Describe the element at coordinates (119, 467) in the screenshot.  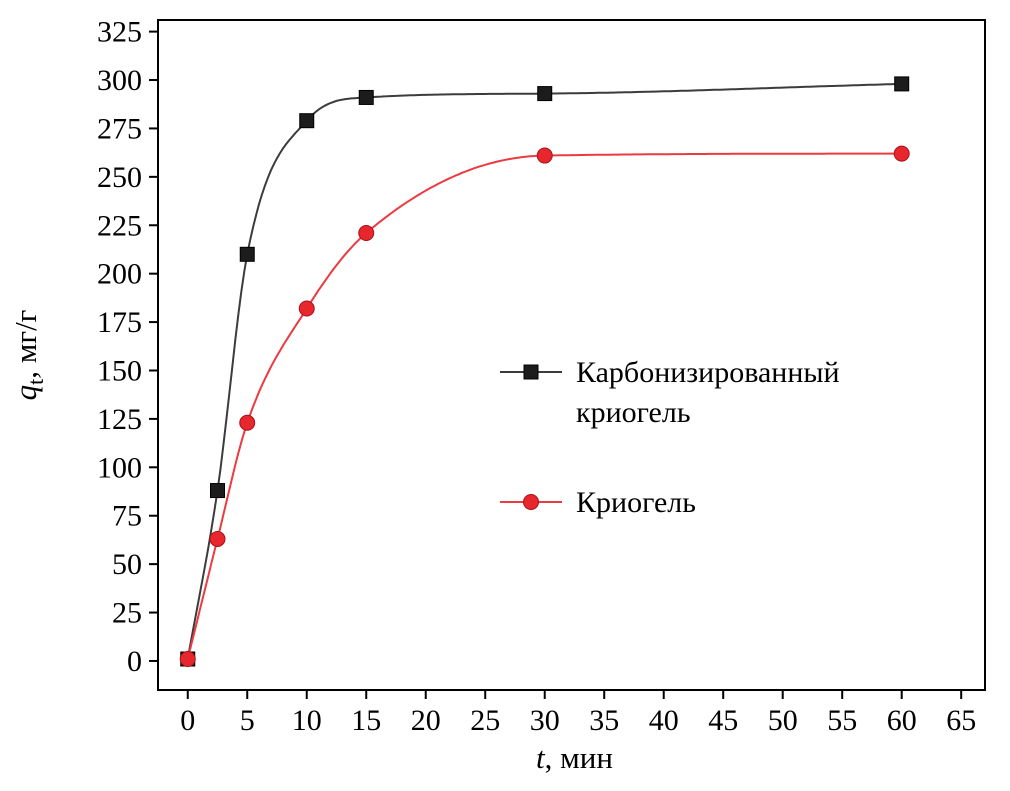
I see `y-tick-label: 100` at that location.